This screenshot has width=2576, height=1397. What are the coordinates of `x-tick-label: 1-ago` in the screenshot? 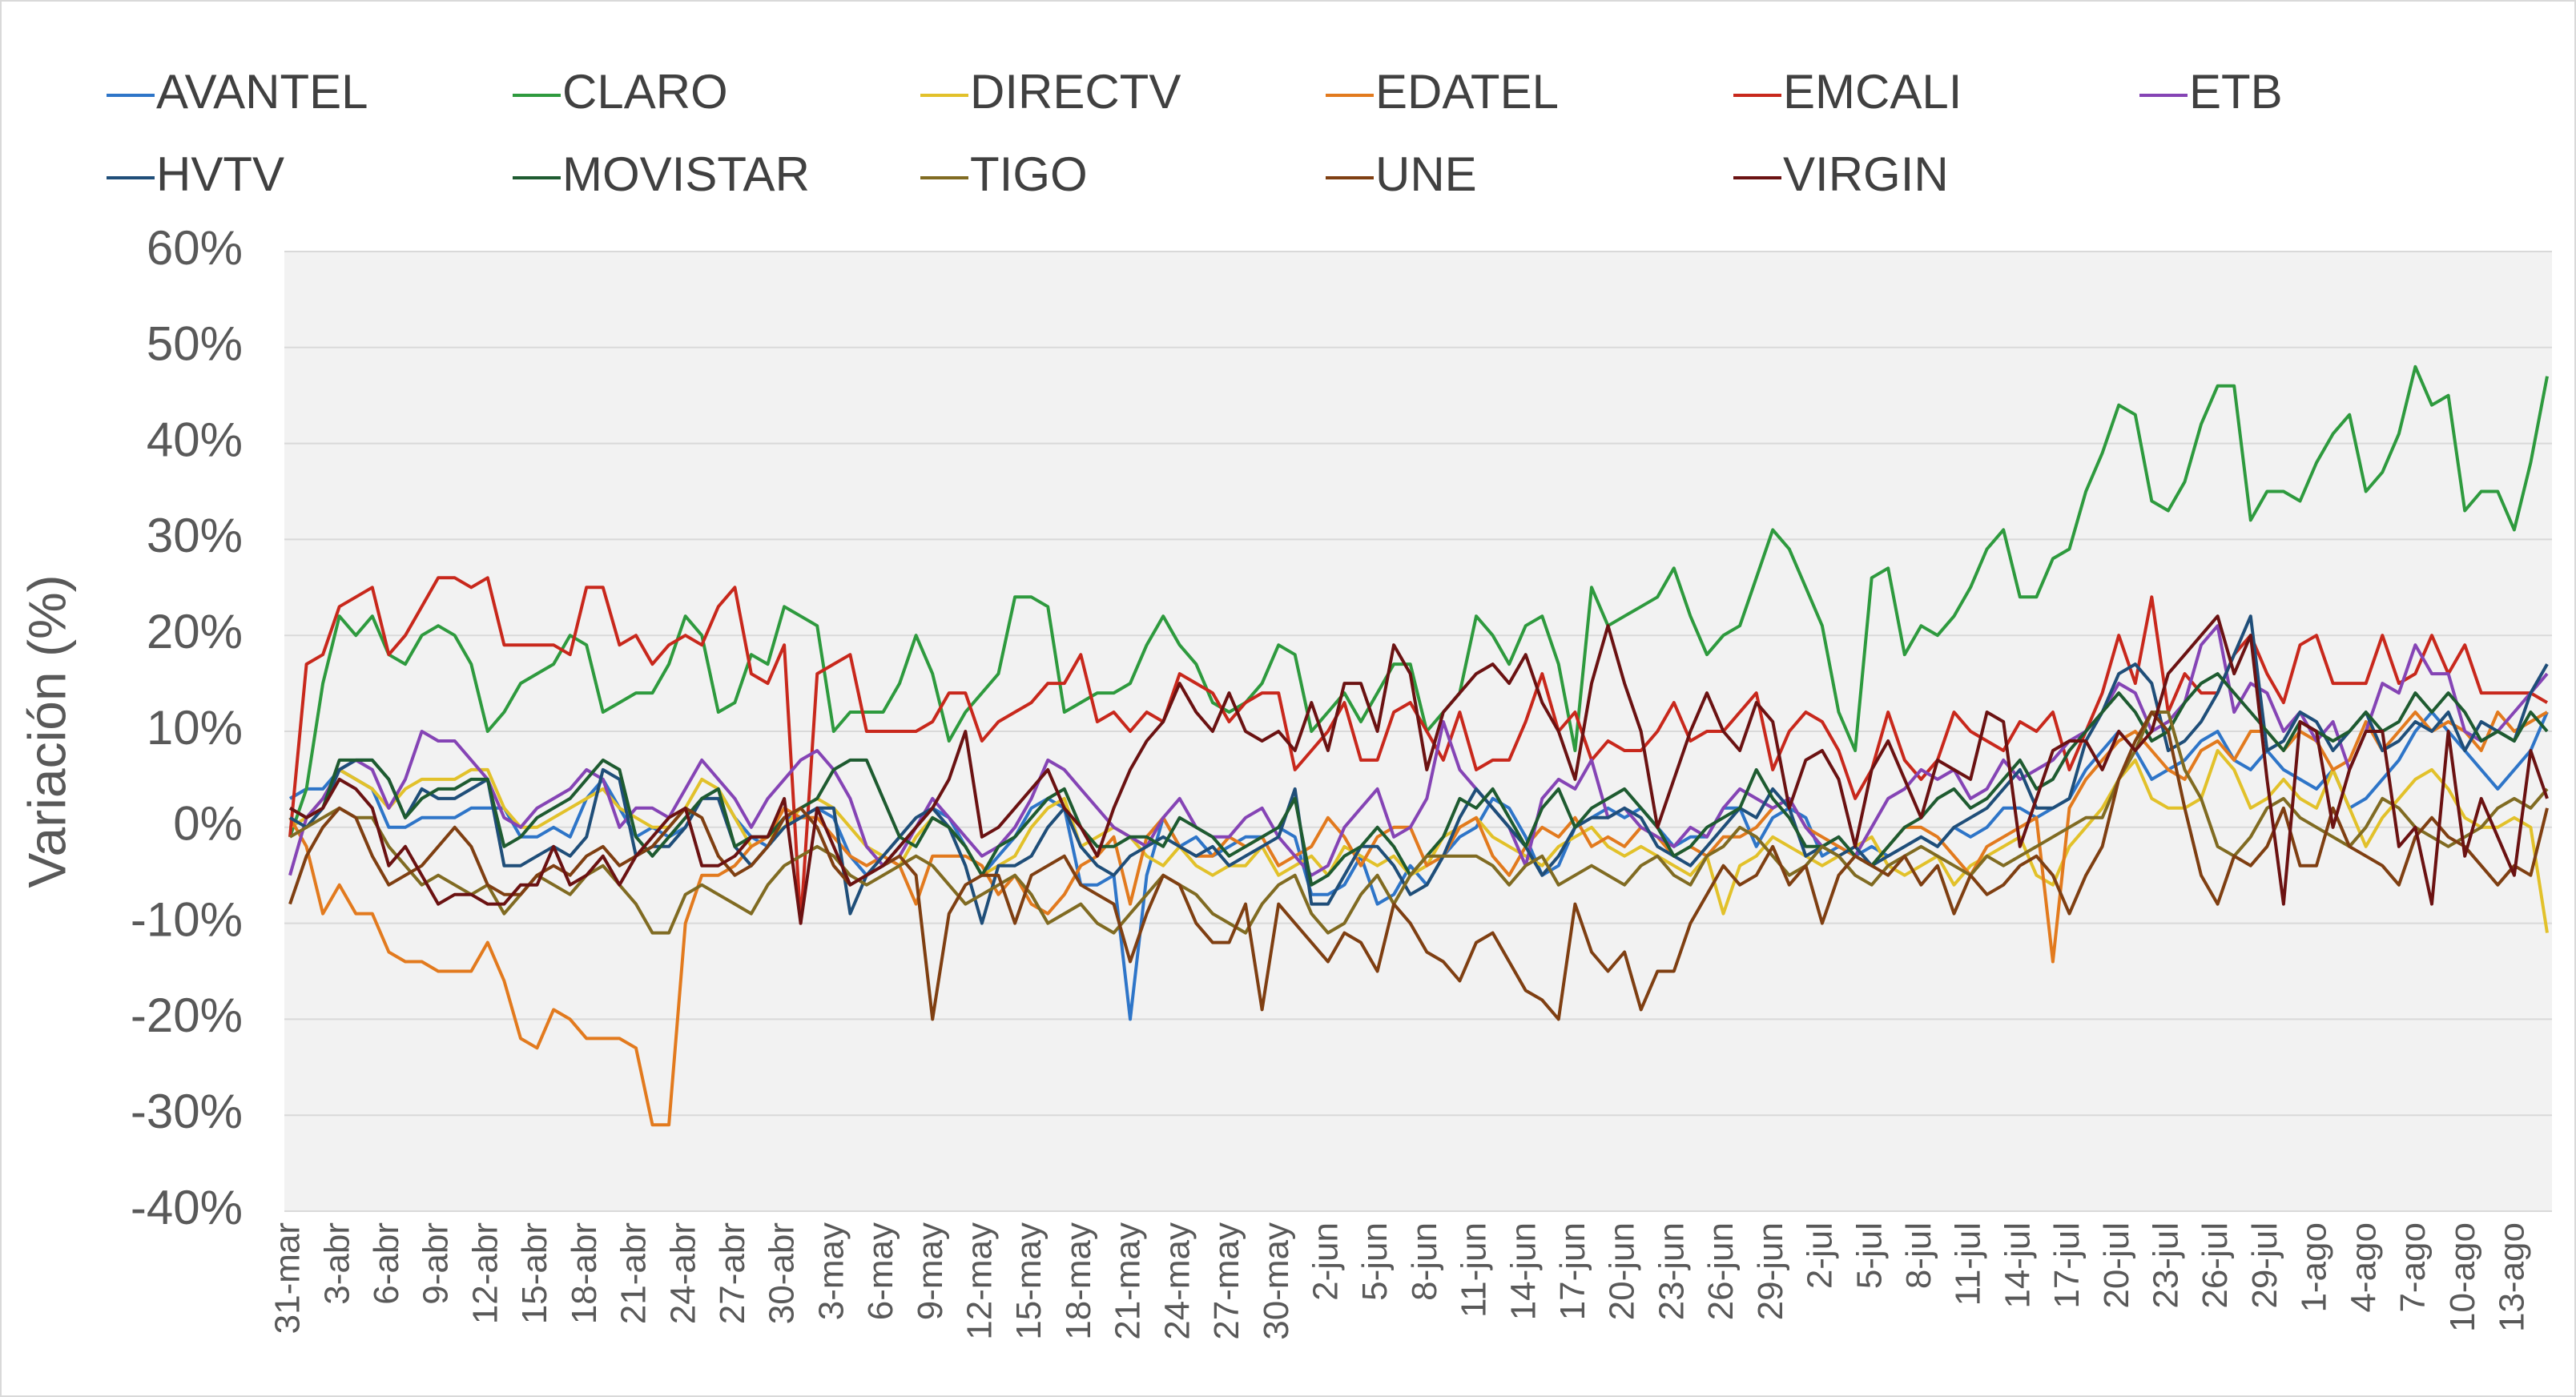 It's located at (2314, 1267).